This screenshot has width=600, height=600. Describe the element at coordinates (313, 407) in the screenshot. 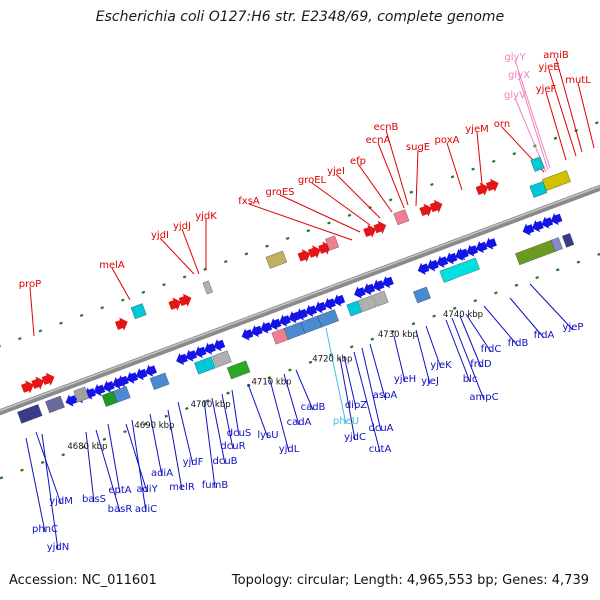

I see `reverse-gene-label: cadB` at that location.